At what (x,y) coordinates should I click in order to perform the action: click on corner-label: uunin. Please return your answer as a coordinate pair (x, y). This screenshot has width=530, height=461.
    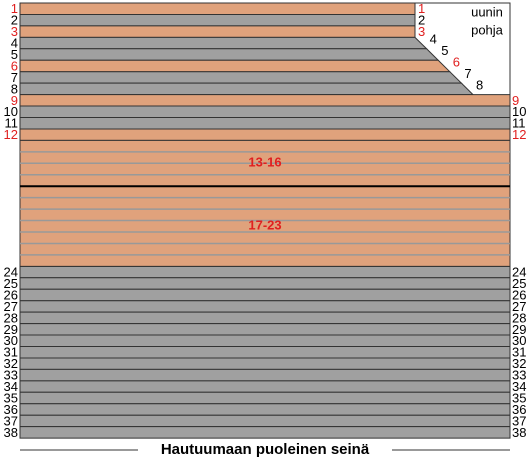
    Looking at the image, I should click on (487, 11).